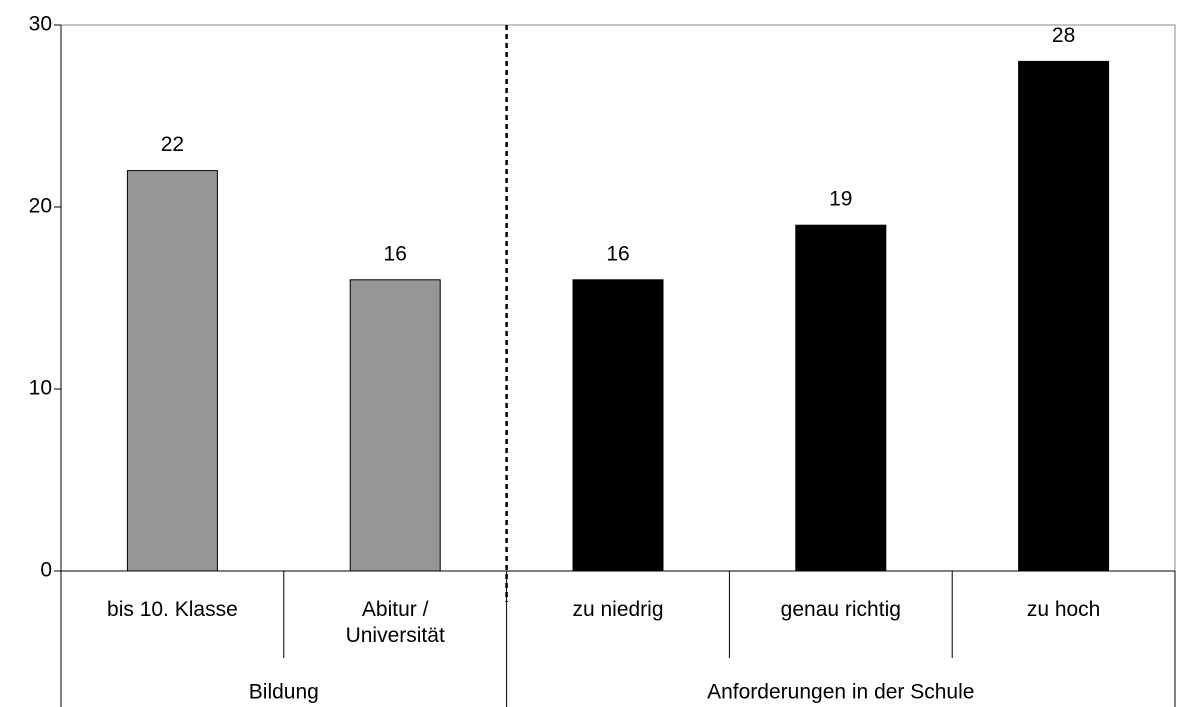 This screenshot has height=707, width=1177. What do you see at coordinates (840, 692) in the screenshot?
I see `group-label: Anforderungen in der Schule` at bounding box center [840, 692].